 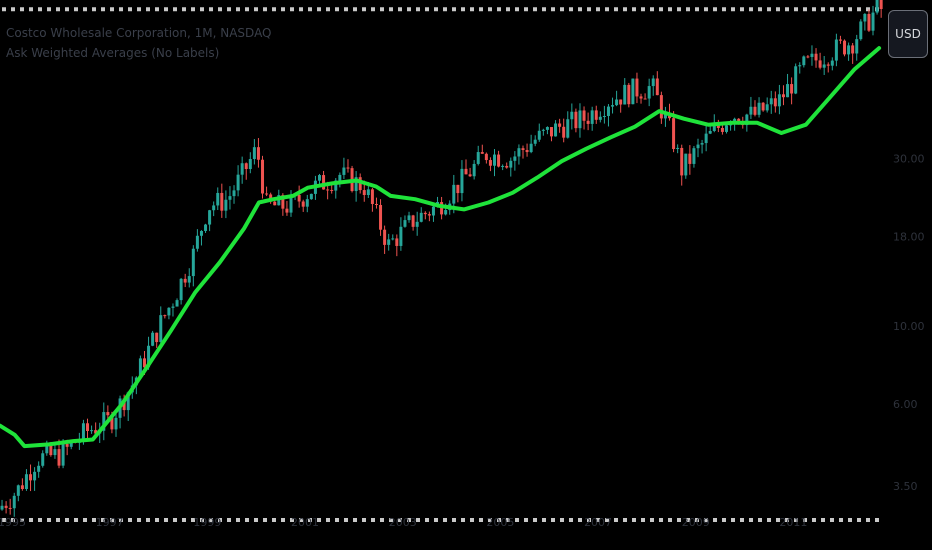 I want to click on y-tick-label: 3.50, so click(x=905, y=486).